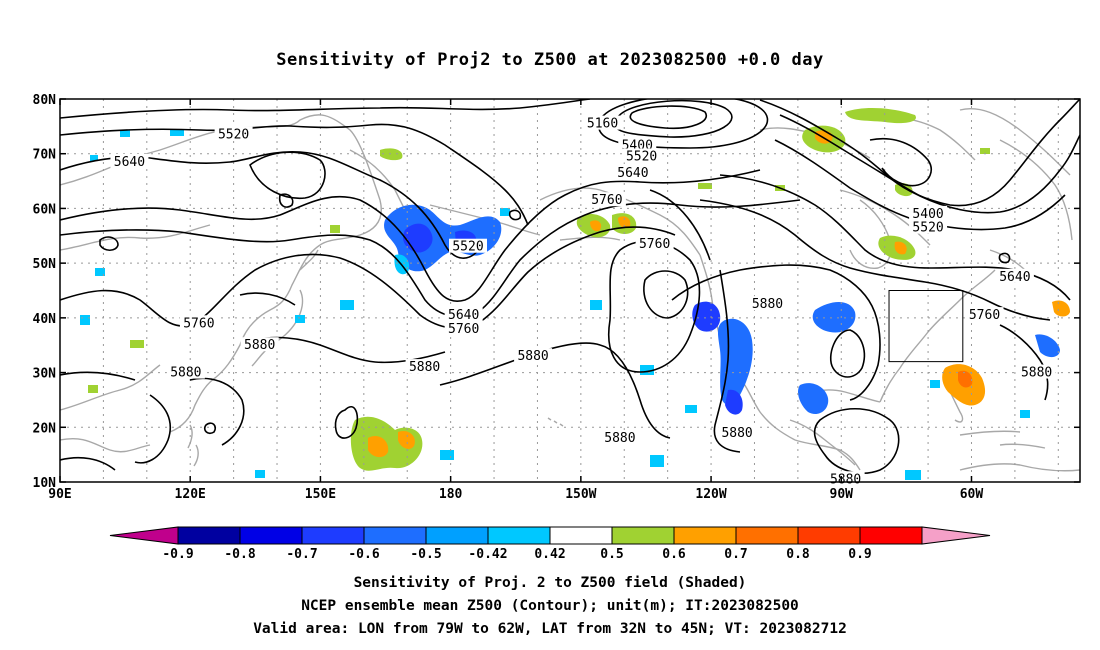 The image size is (1100, 650). I want to click on colorbar-high-triangle, so click(956, 535).